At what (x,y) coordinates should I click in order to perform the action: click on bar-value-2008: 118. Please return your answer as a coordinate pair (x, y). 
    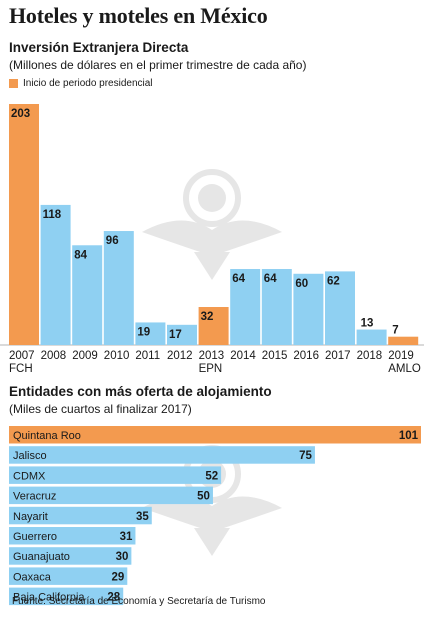
    Looking at the image, I should click on (52, 215).